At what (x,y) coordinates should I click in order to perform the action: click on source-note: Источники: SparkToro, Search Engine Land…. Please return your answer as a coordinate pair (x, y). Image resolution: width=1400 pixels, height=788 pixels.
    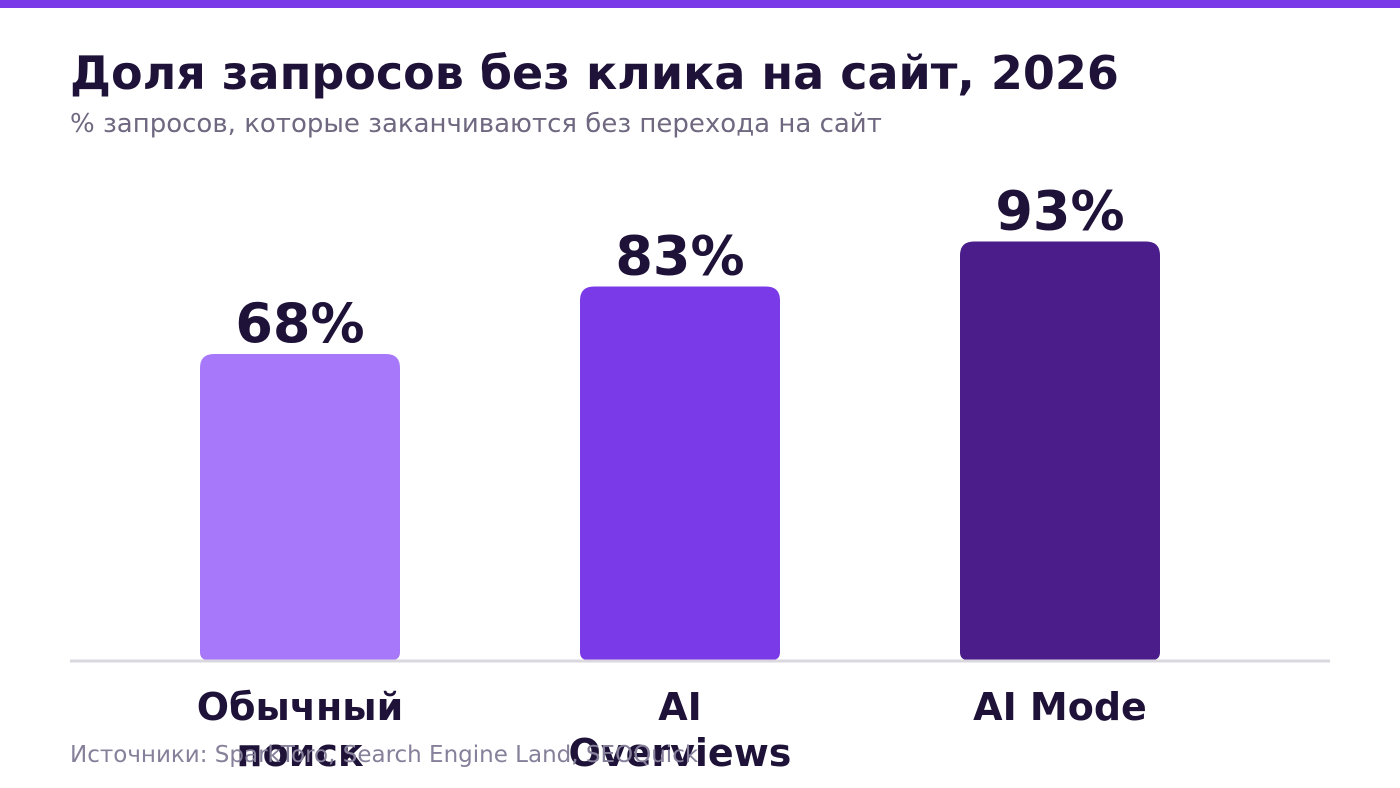
    Looking at the image, I should click on (384, 755).